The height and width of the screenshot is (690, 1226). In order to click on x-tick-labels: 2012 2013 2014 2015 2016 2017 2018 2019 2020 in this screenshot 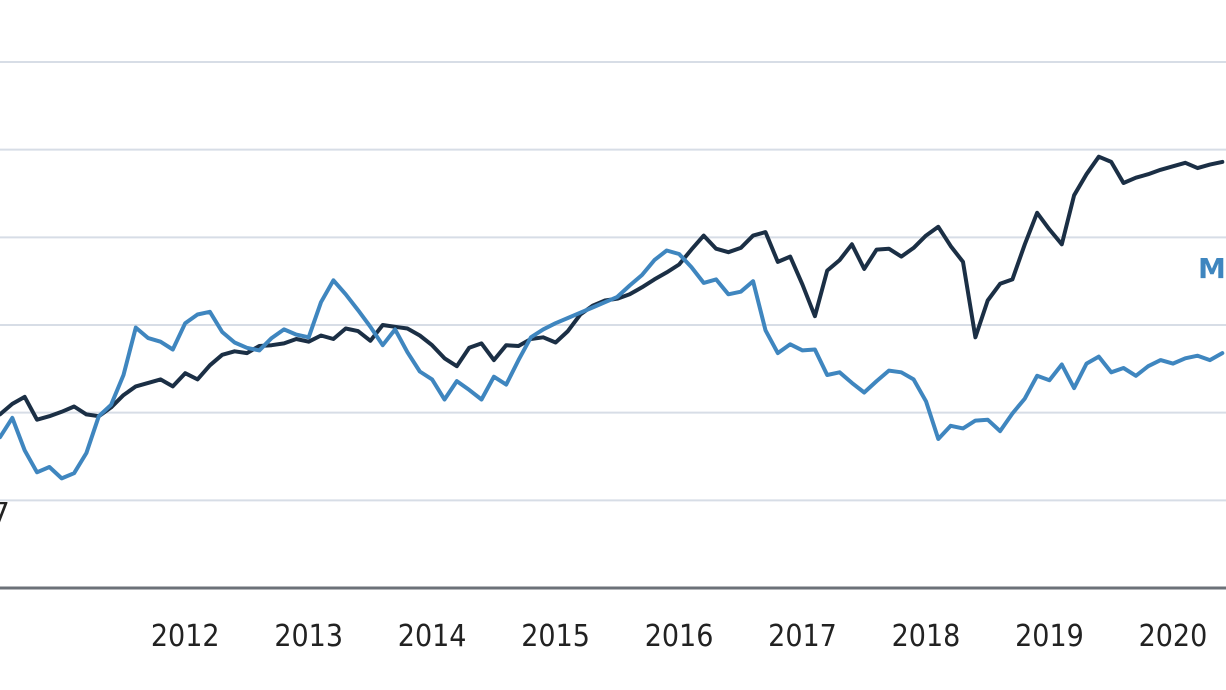, I will do `click(679, 636)`.